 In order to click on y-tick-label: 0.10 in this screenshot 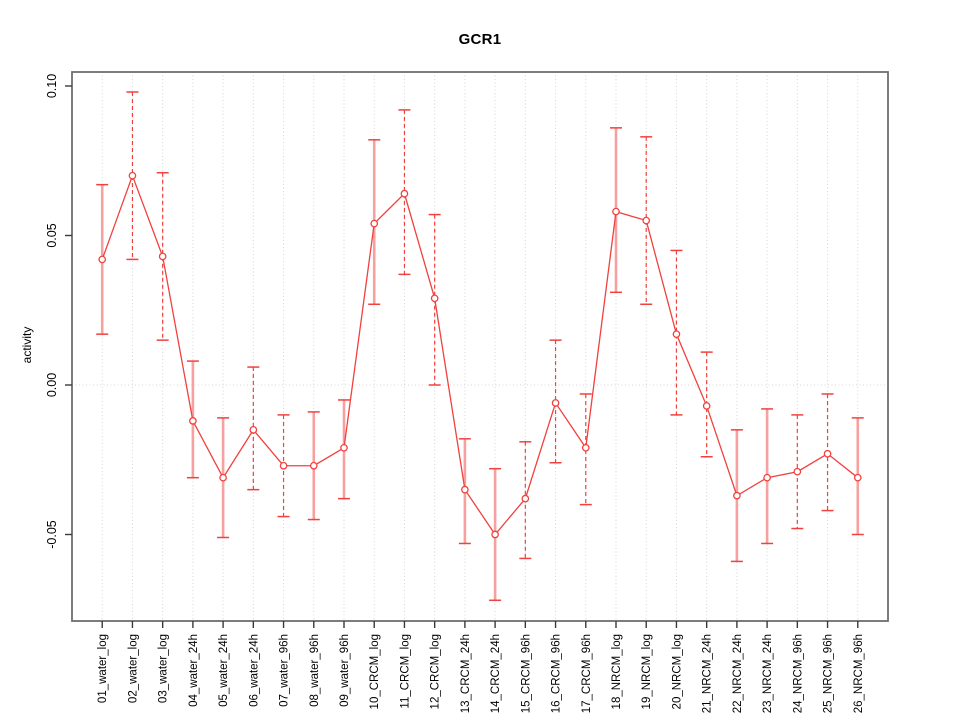, I will do `click(52, 86)`.